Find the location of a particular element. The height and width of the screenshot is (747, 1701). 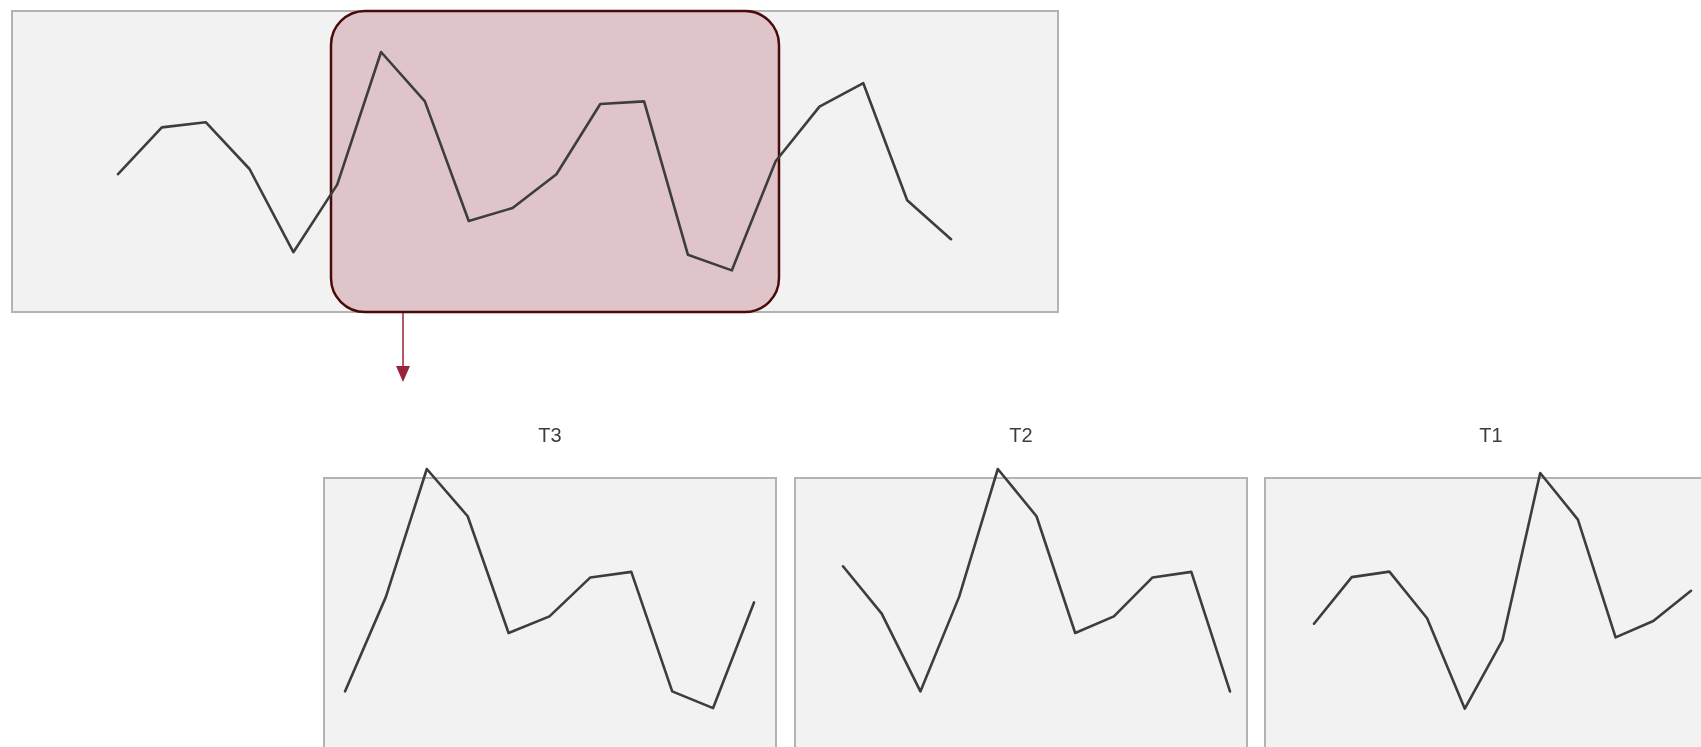

chart-title: T1 is located at coordinates (1491, 435).